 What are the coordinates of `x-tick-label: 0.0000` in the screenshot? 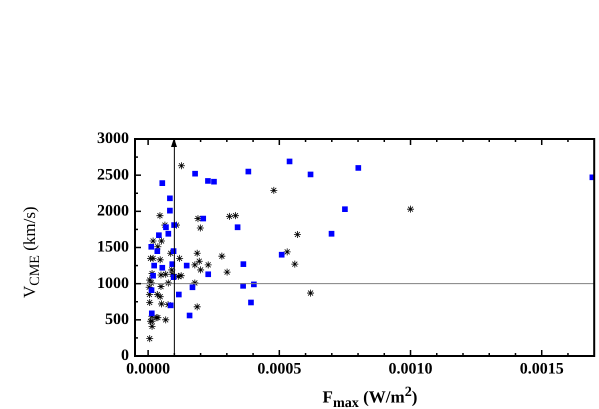 It's located at (148, 369).